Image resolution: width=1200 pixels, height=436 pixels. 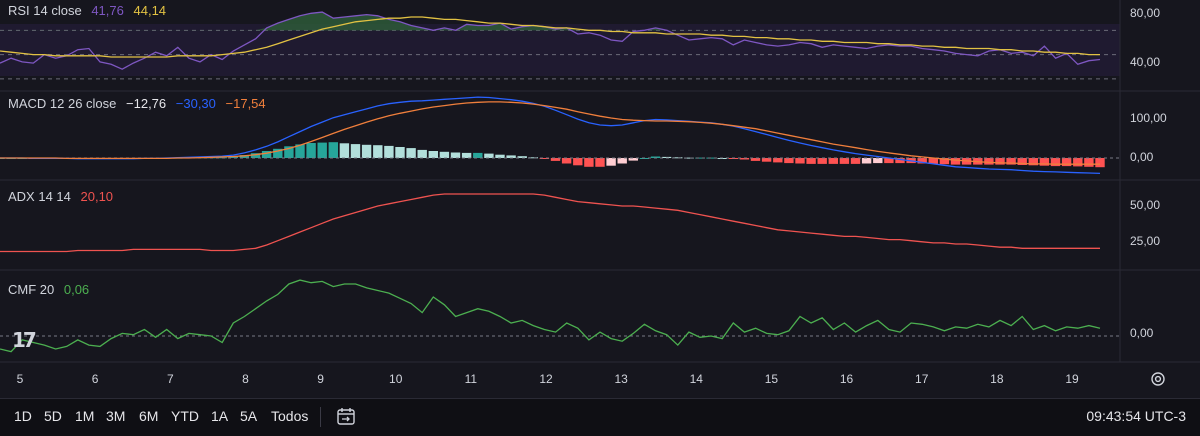 I want to click on timeframe-3m: 3M, so click(x=116, y=416).